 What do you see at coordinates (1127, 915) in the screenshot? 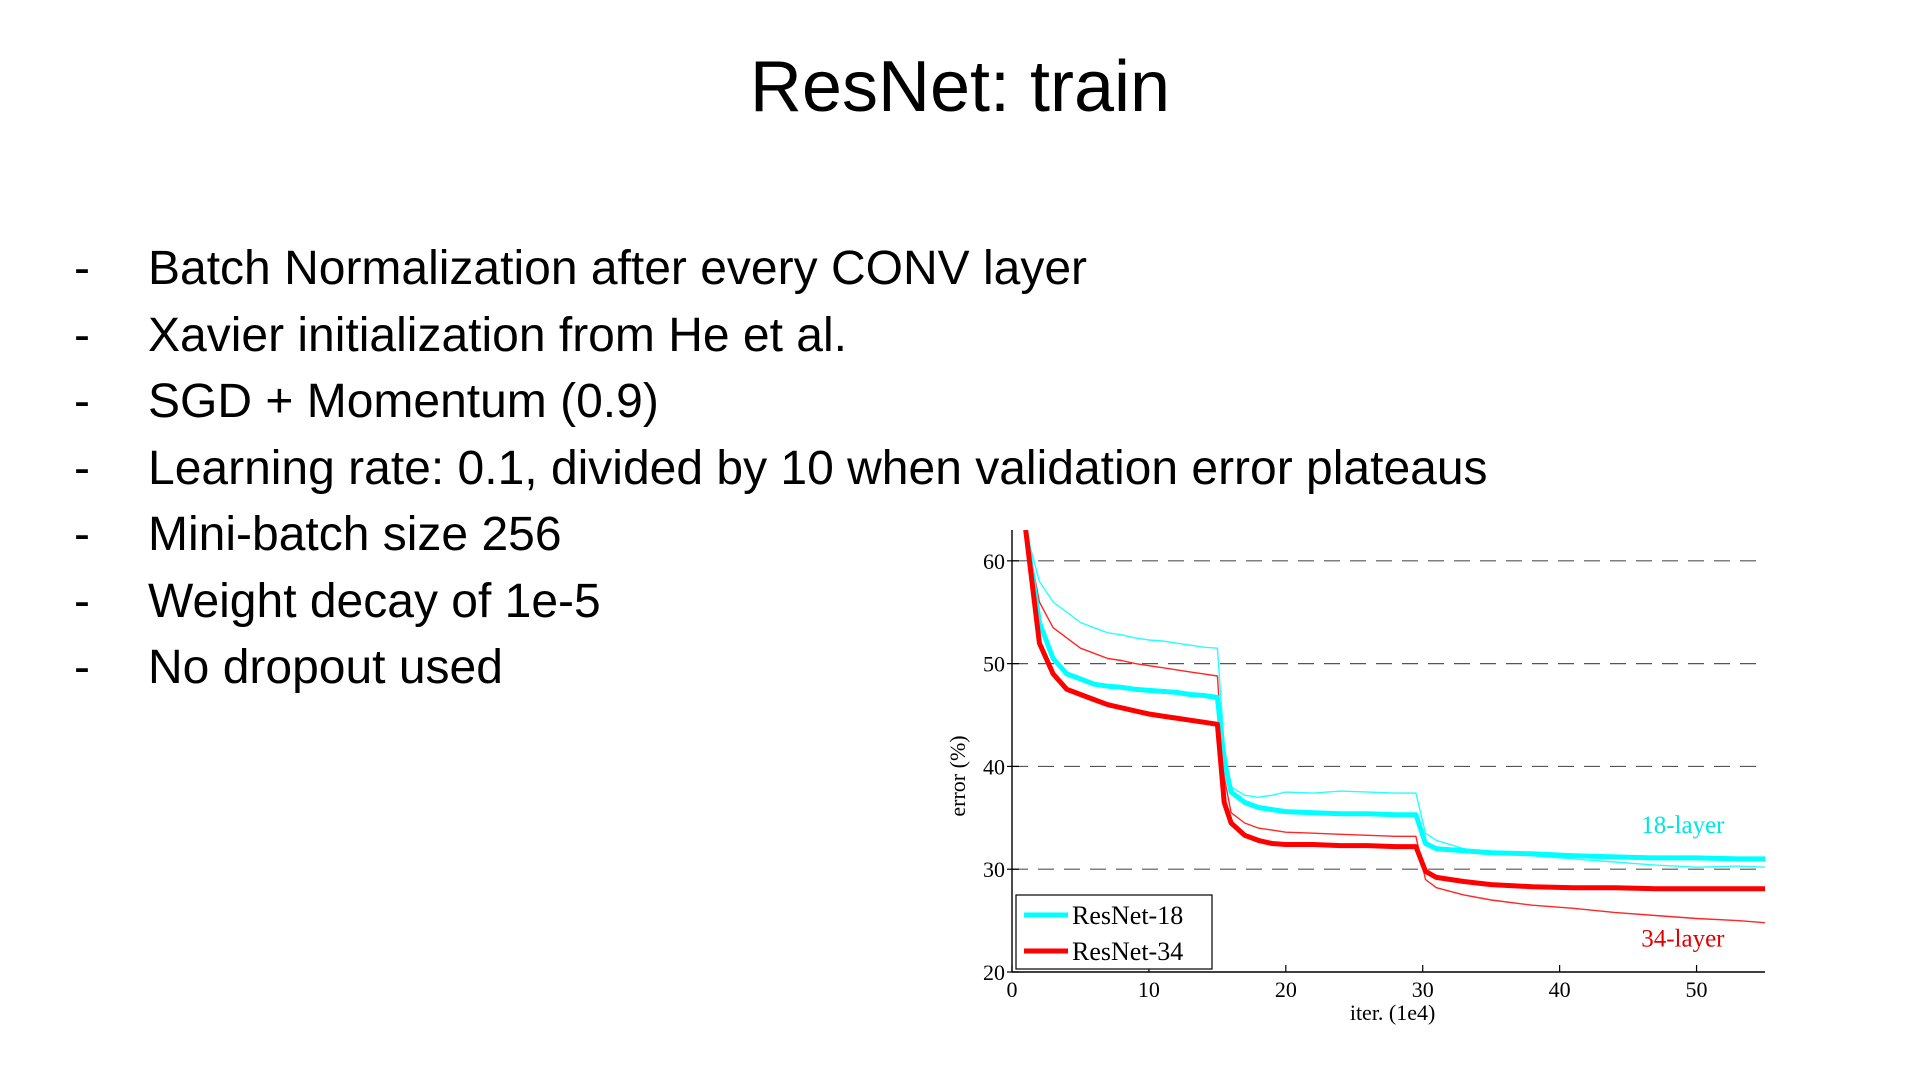
I see `legend-label: ResNet-18` at bounding box center [1127, 915].